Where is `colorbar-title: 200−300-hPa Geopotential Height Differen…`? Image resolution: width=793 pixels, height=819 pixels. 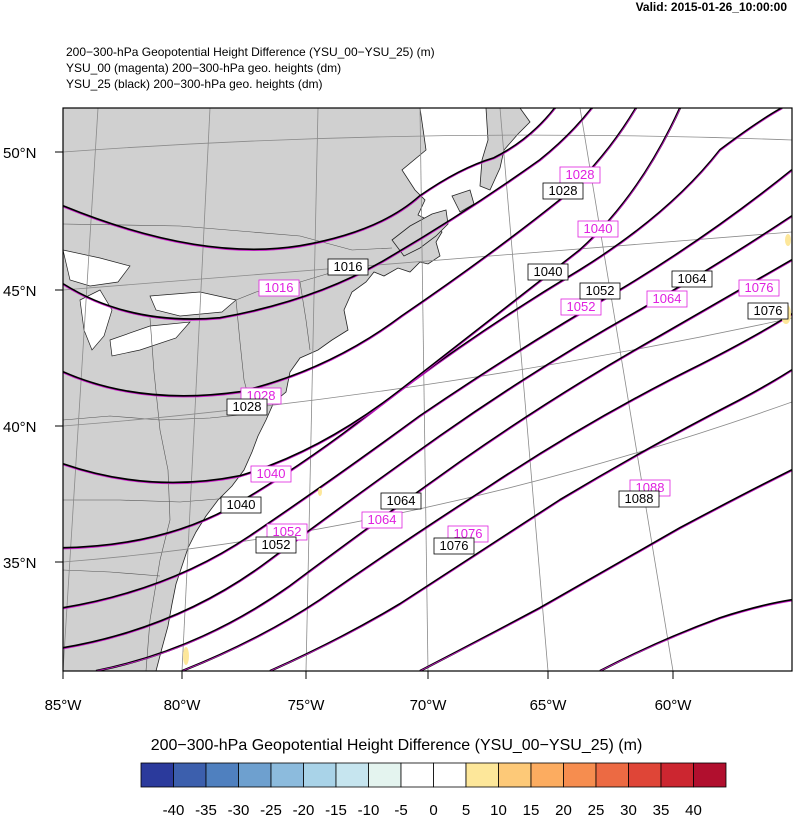 colorbar-title: 200−300-hPa Geopotential Height Differen… is located at coordinates (396, 745).